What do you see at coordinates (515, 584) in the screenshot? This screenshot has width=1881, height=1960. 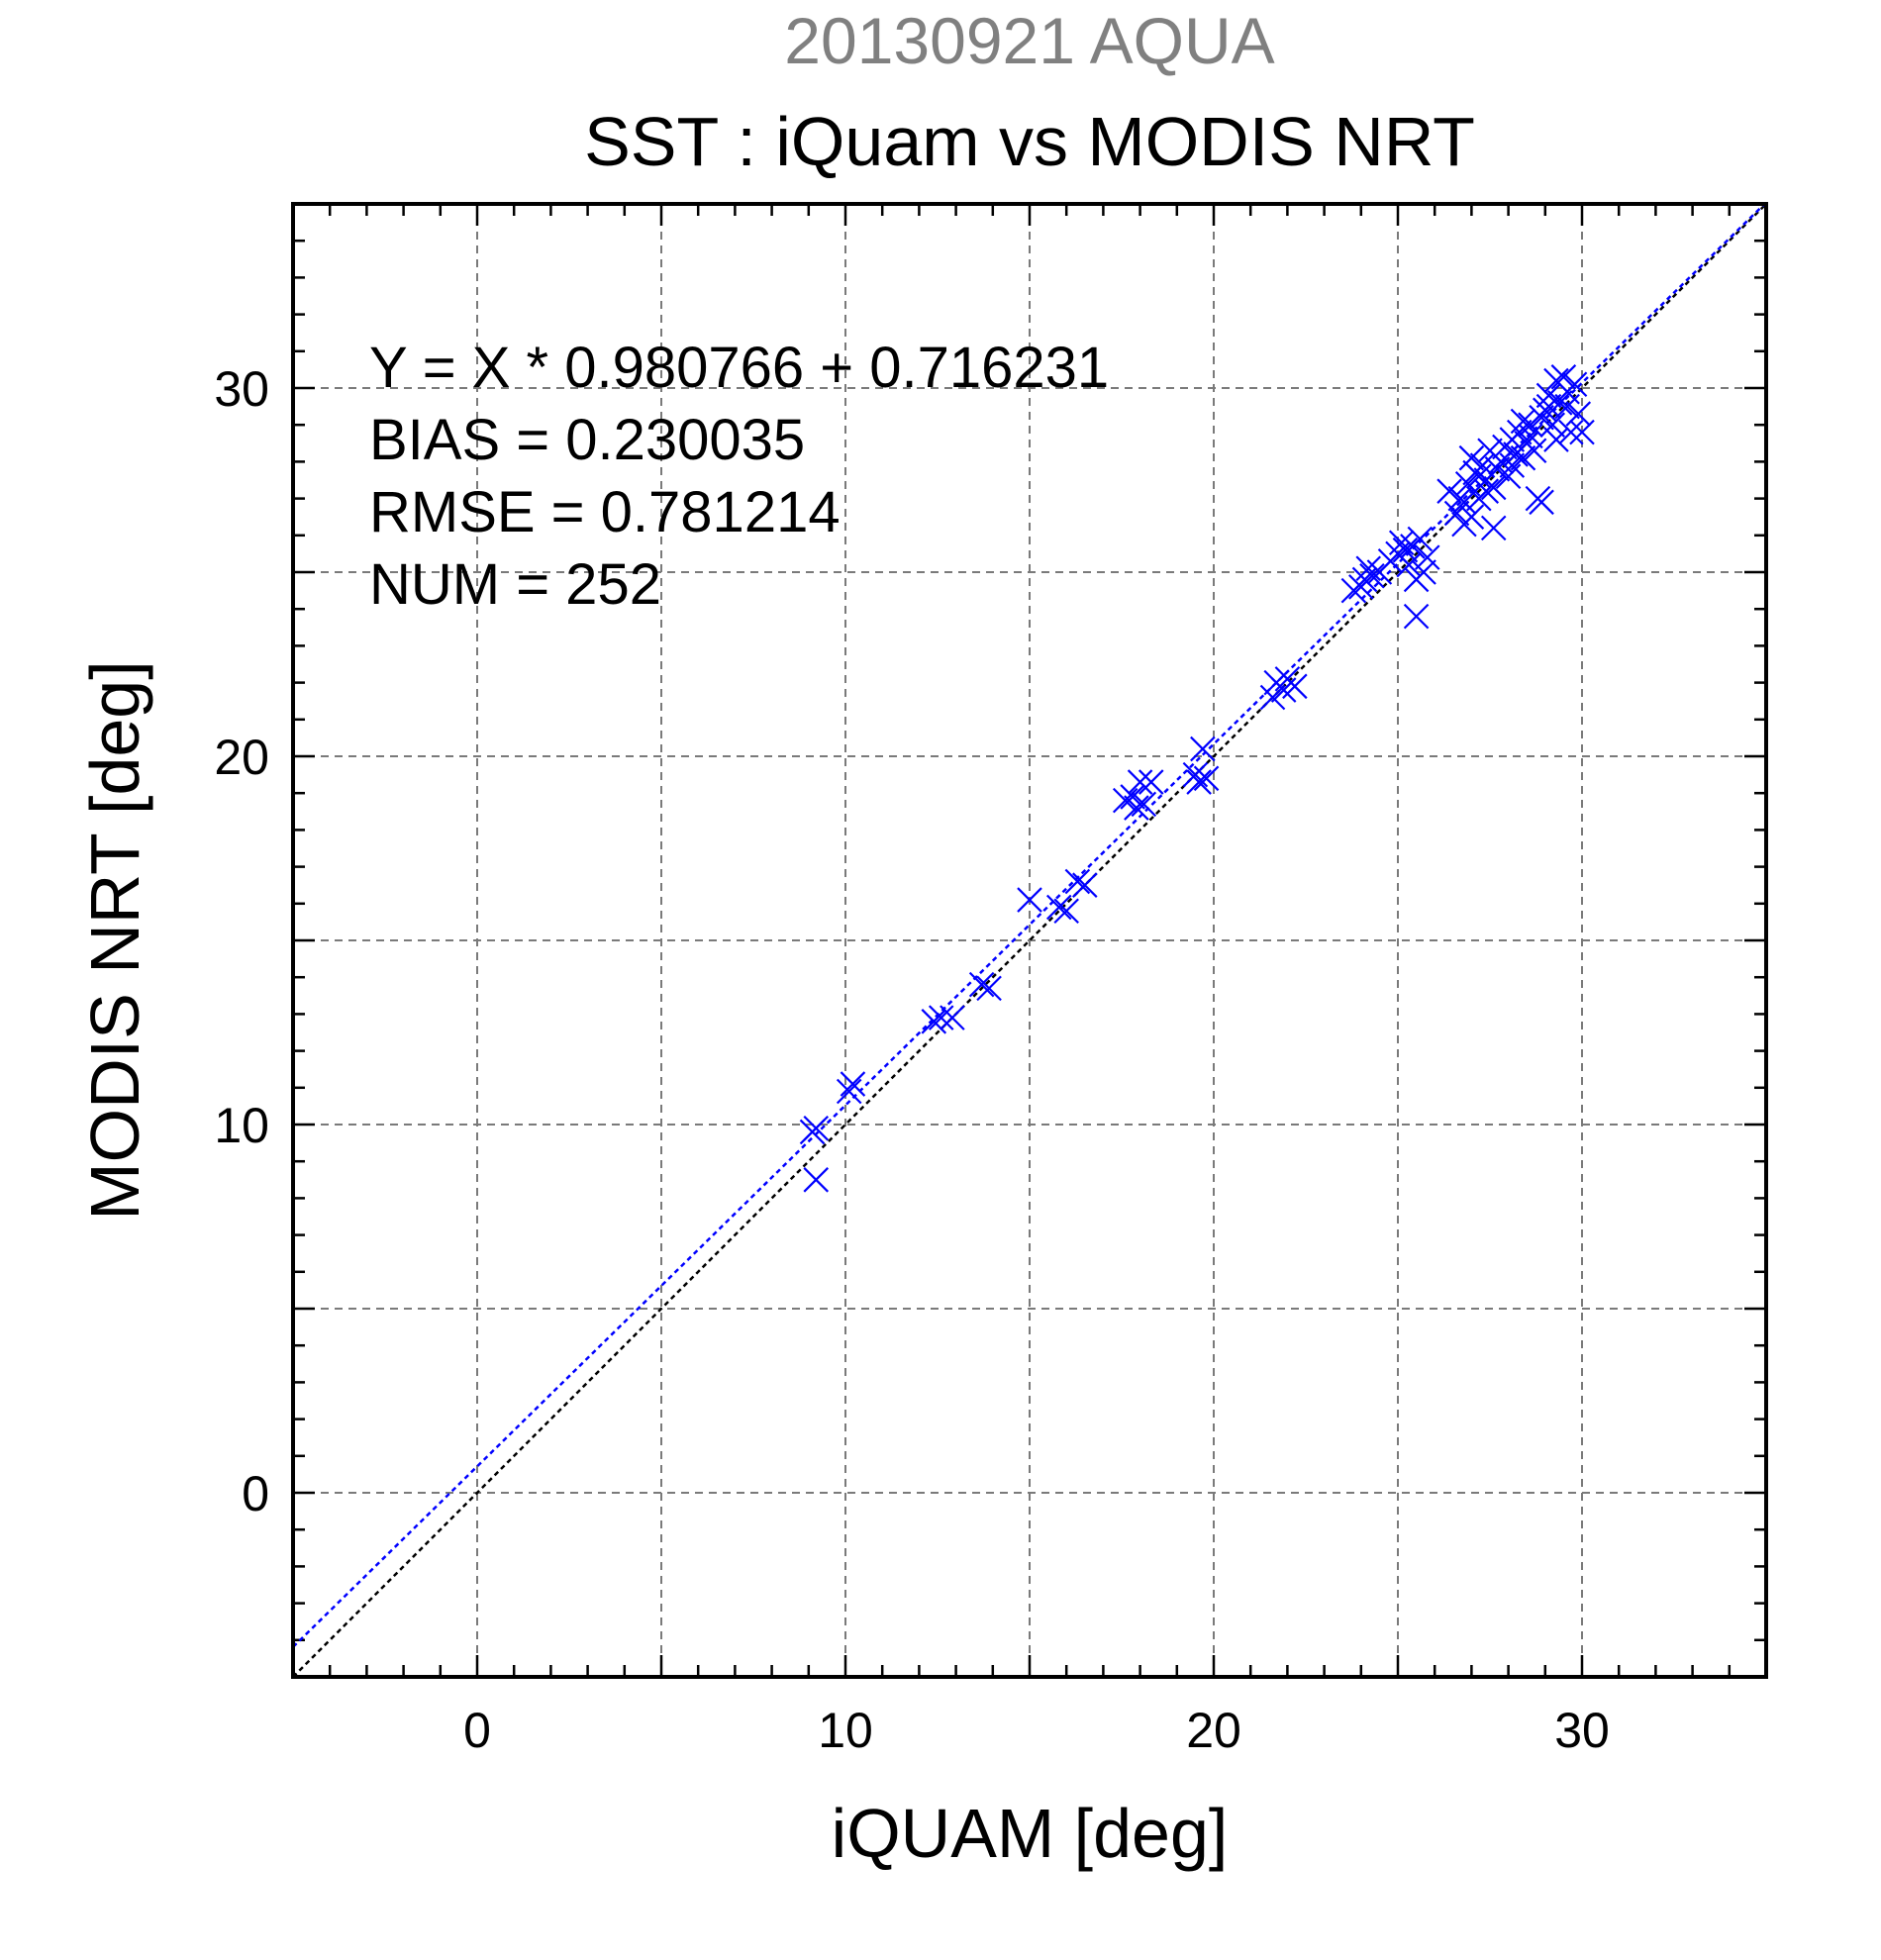 I see `stat-num: NUM = 252` at bounding box center [515, 584].